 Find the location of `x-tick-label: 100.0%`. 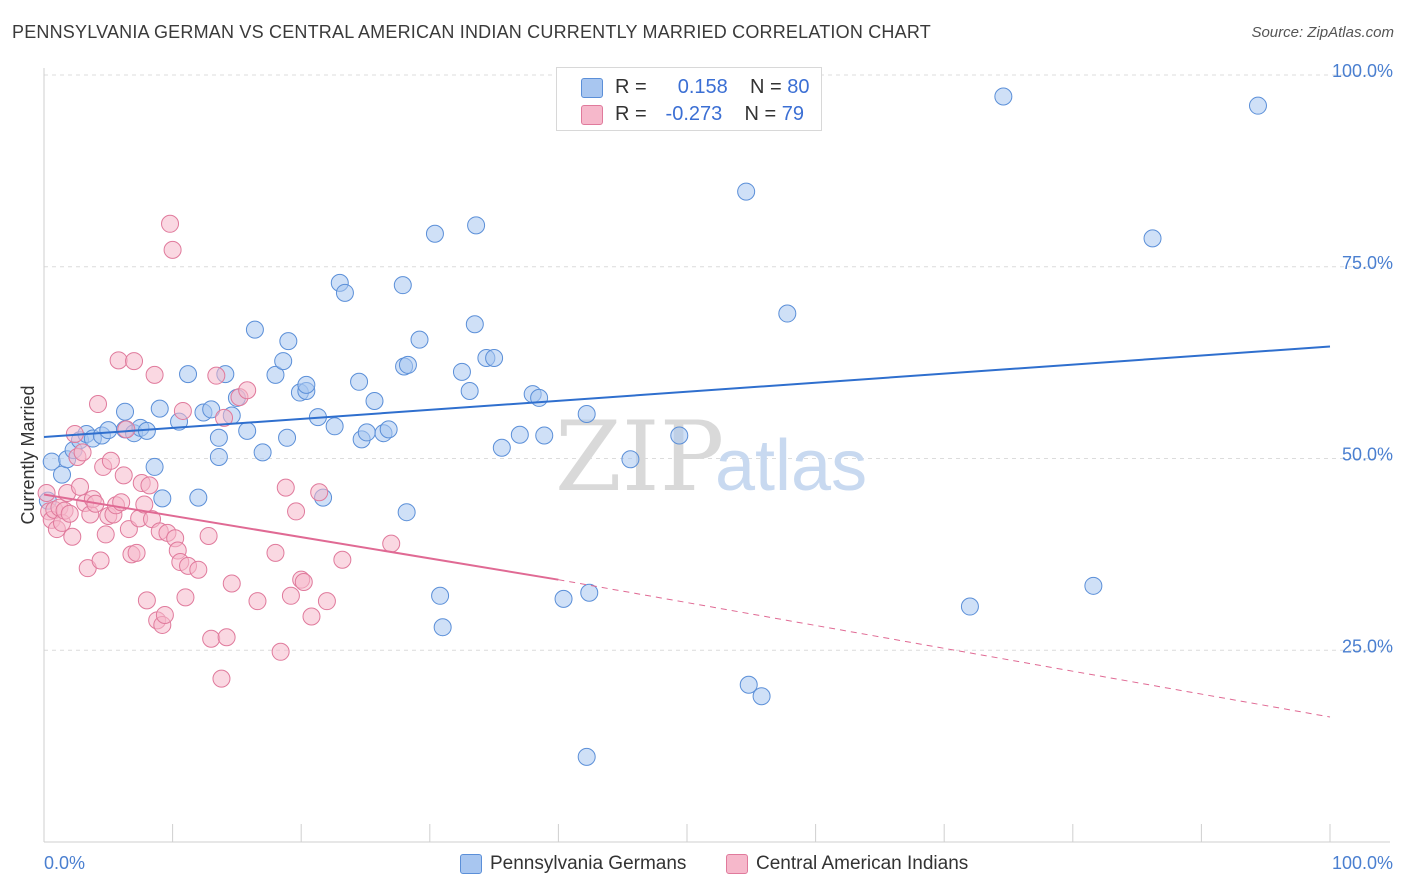

x-tick-label: 100.0% is located at coordinates (1362, 863).